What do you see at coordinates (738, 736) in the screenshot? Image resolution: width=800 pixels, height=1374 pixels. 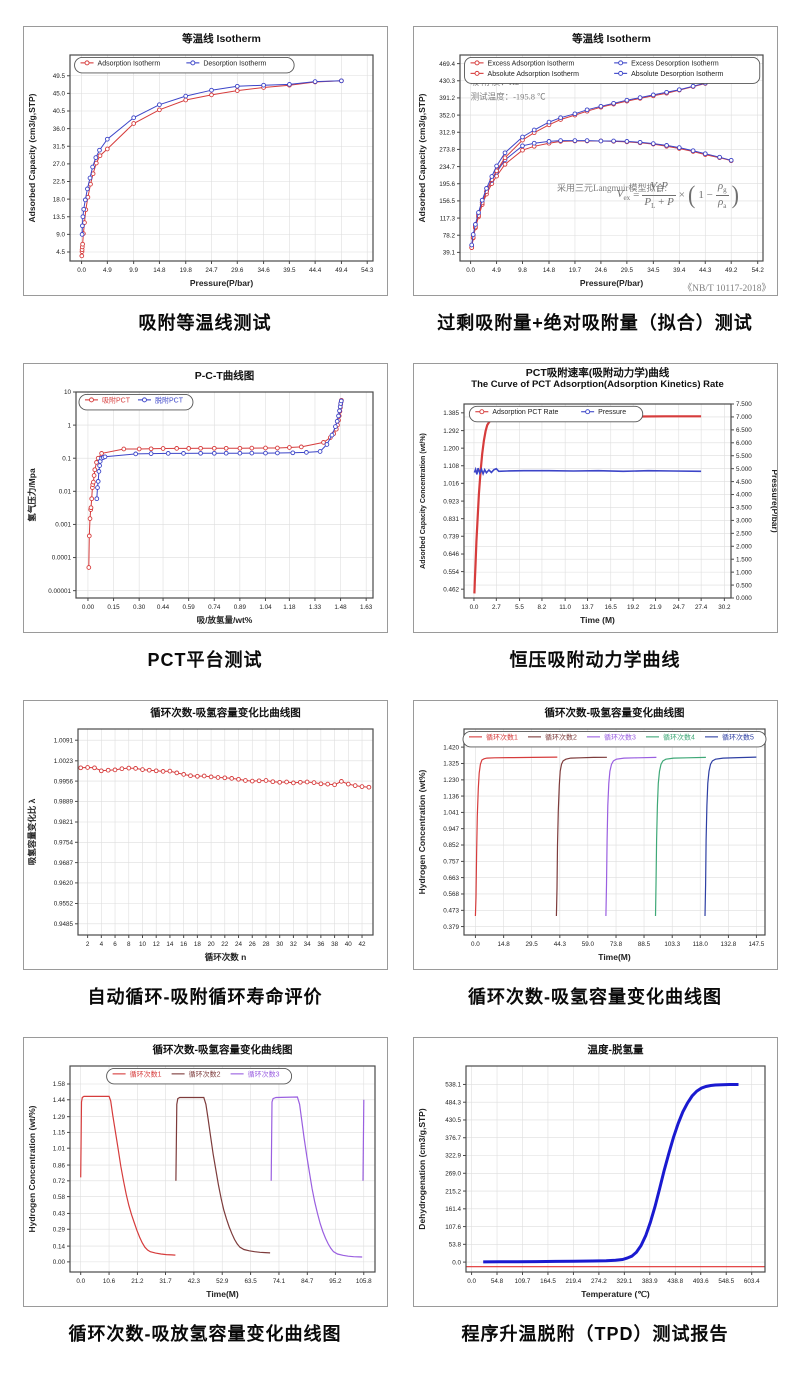 I see `svg-text: 循环次数5` at bounding box center [738, 736].